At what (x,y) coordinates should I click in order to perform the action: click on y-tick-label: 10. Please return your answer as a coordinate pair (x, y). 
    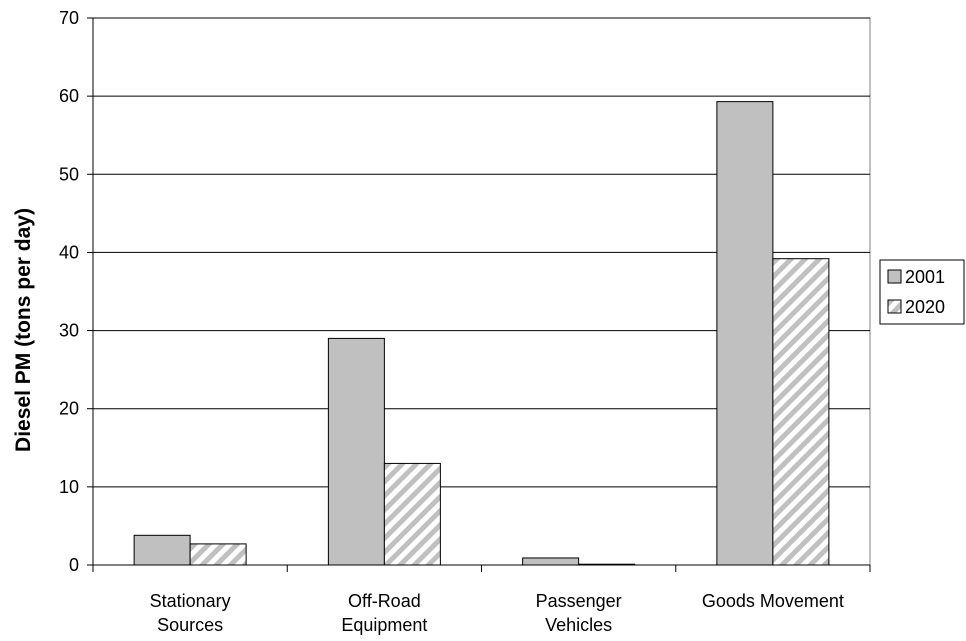
    Looking at the image, I should click on (69, 487).